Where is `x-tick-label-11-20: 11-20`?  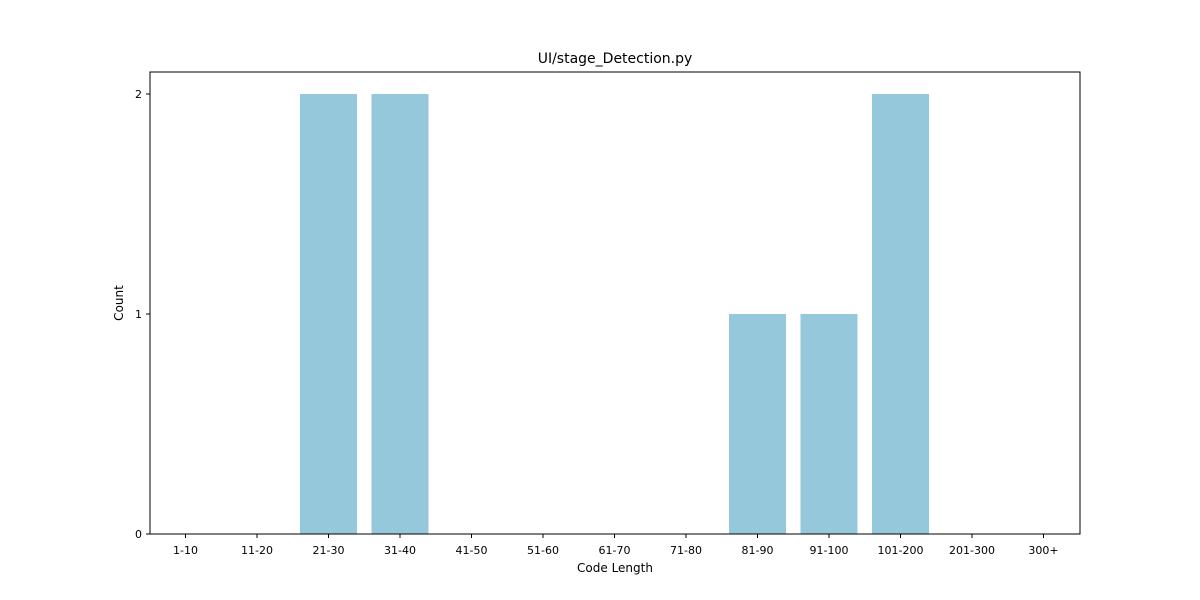
x-tick-label-11-20: 11-20 is located at coordinates (257, 550).